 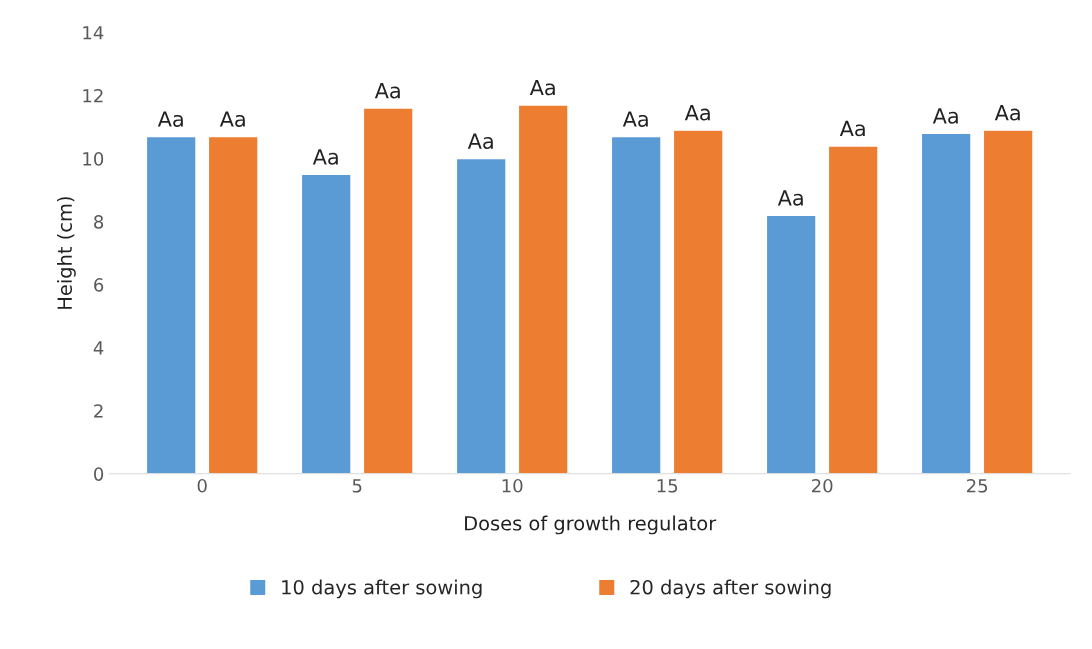 I want to click on y-tick-label: 10, so click(x=93, y=159).